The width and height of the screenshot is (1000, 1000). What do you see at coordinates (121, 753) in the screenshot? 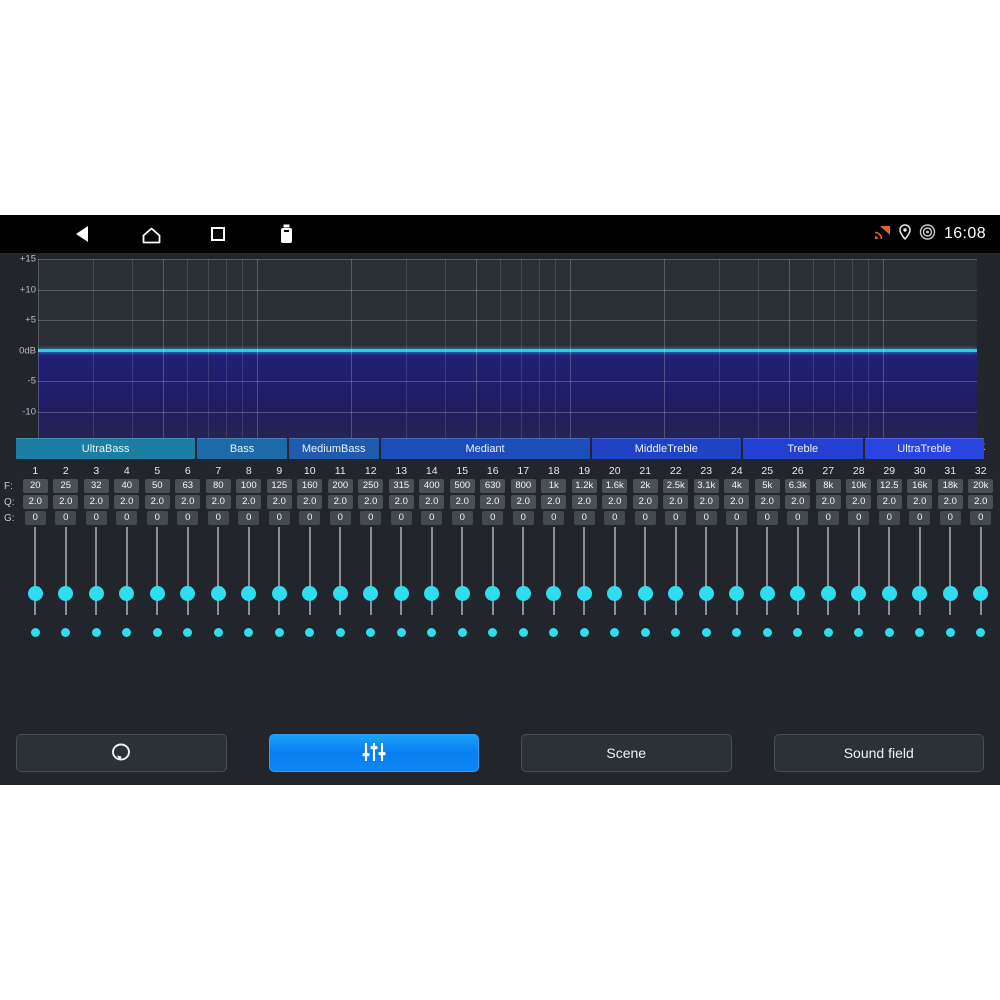
I see `reset-button` at bounding box center [121, 753].